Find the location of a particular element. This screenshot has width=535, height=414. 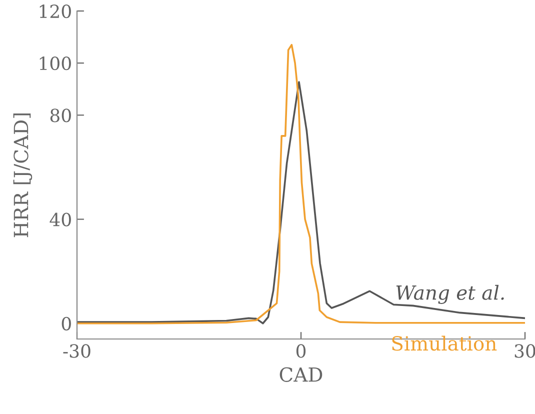

y-tick-label: 0 is located at coordinates (66, 323).